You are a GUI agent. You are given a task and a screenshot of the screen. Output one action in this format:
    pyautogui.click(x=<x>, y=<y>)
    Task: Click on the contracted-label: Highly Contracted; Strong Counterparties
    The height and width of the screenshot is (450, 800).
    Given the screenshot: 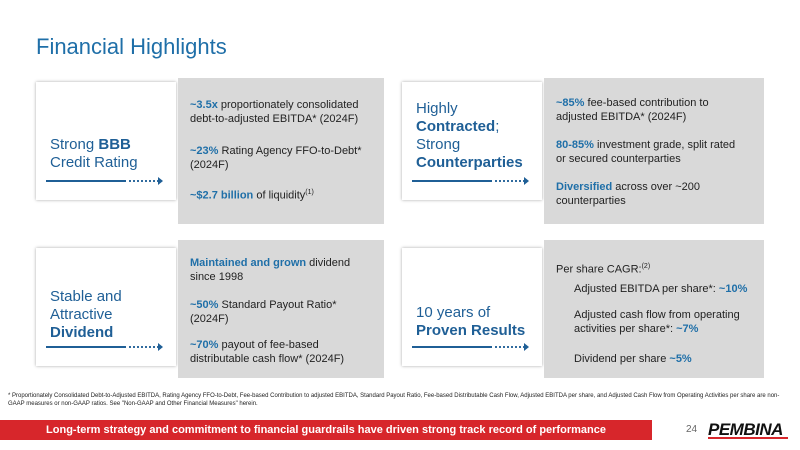 What is the action you would take?
    pyautogui.click(x=469, y=135)
    